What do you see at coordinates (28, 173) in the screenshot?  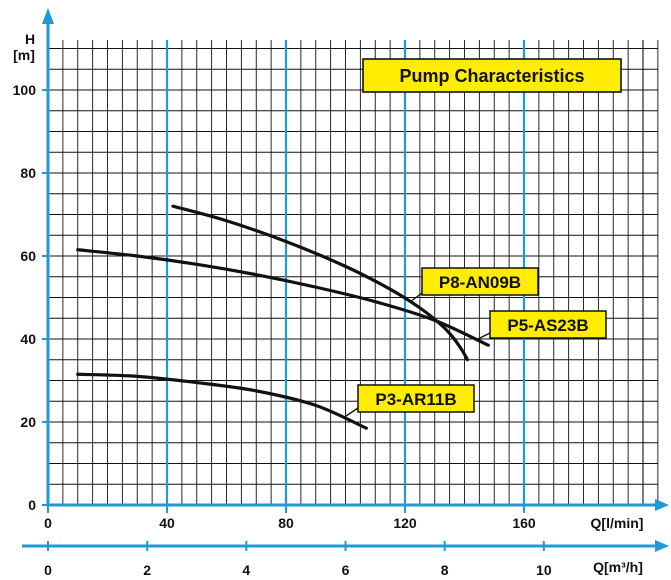 I see `y-tick-label: 80` at bounding box center [28, 173].